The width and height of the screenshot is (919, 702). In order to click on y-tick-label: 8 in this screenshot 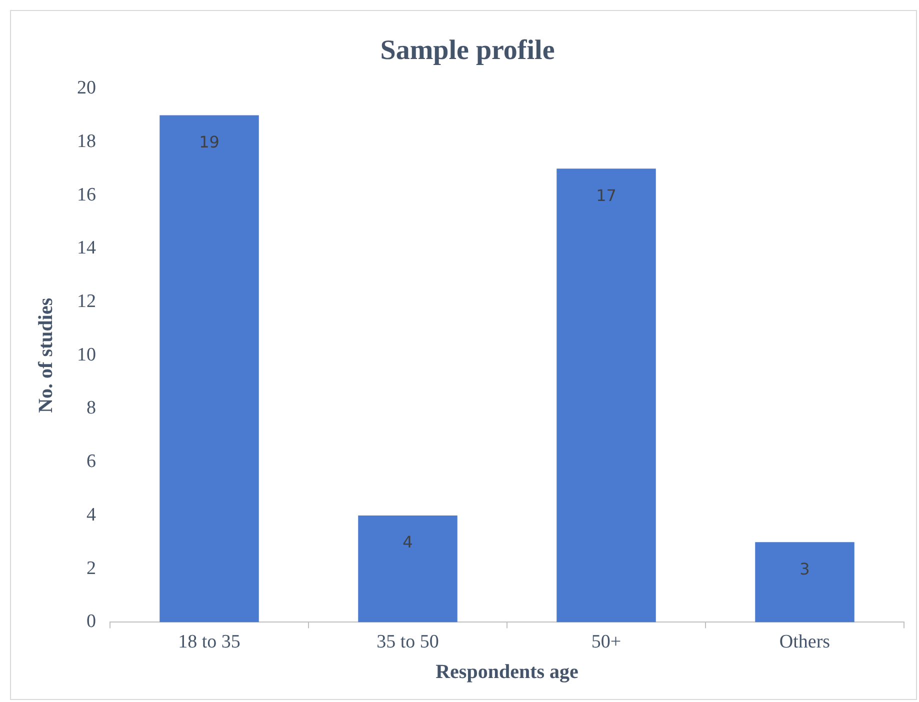, I will do `click(91, 408)`.